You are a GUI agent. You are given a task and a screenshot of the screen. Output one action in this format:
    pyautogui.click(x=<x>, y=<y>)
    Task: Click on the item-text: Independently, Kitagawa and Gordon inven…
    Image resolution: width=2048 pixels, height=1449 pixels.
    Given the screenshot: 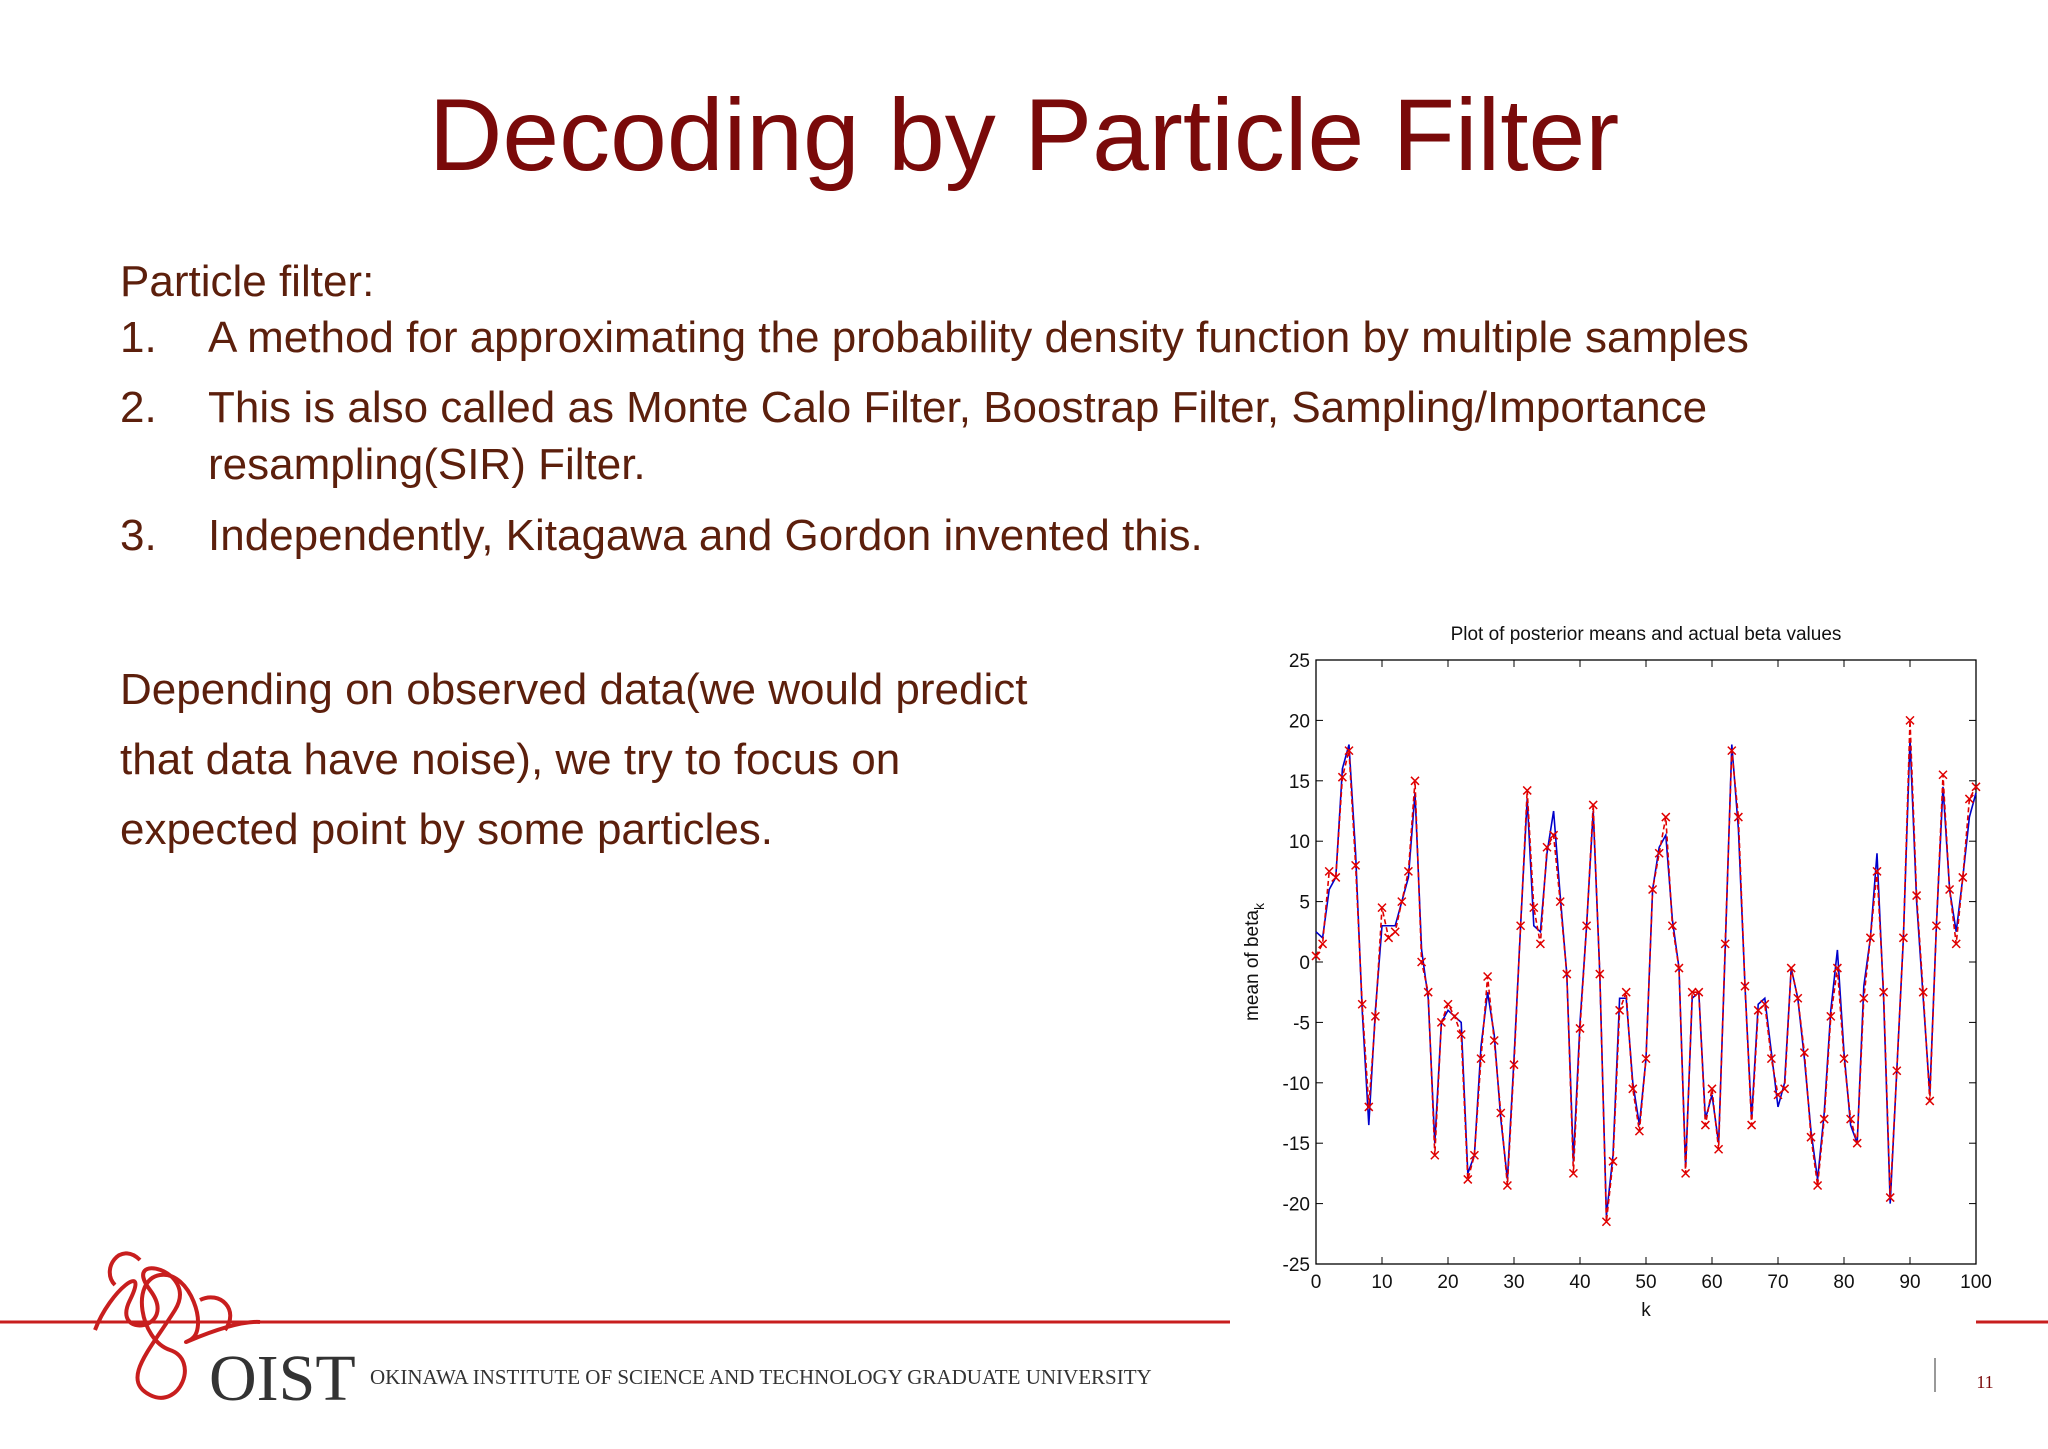 What is the action you would take?
    pyautogui.click(x=705, y=535)
    